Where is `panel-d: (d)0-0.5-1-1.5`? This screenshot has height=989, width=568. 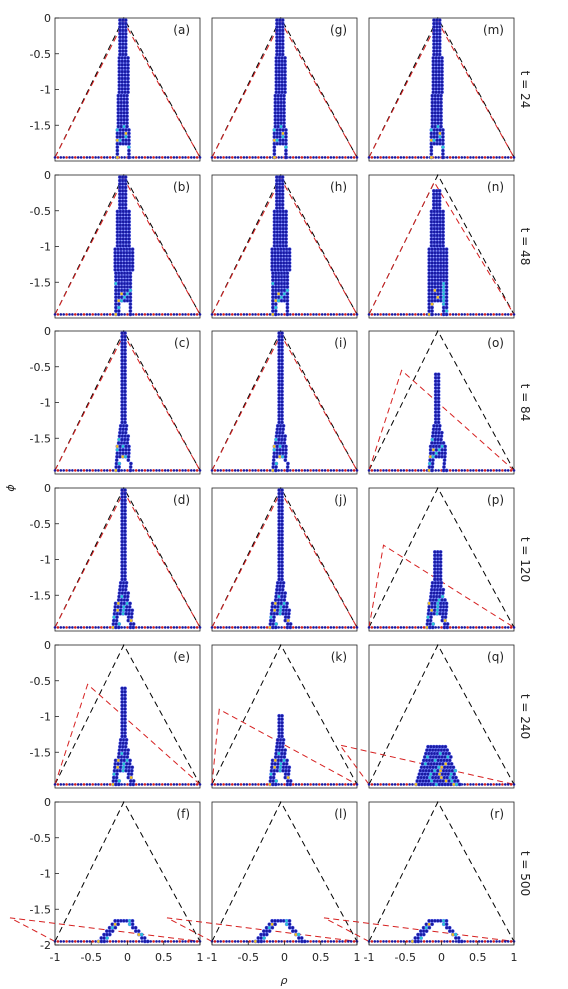
panel-d: (d)0-0.5-1-1.5 is located at coordinates (116, 557).